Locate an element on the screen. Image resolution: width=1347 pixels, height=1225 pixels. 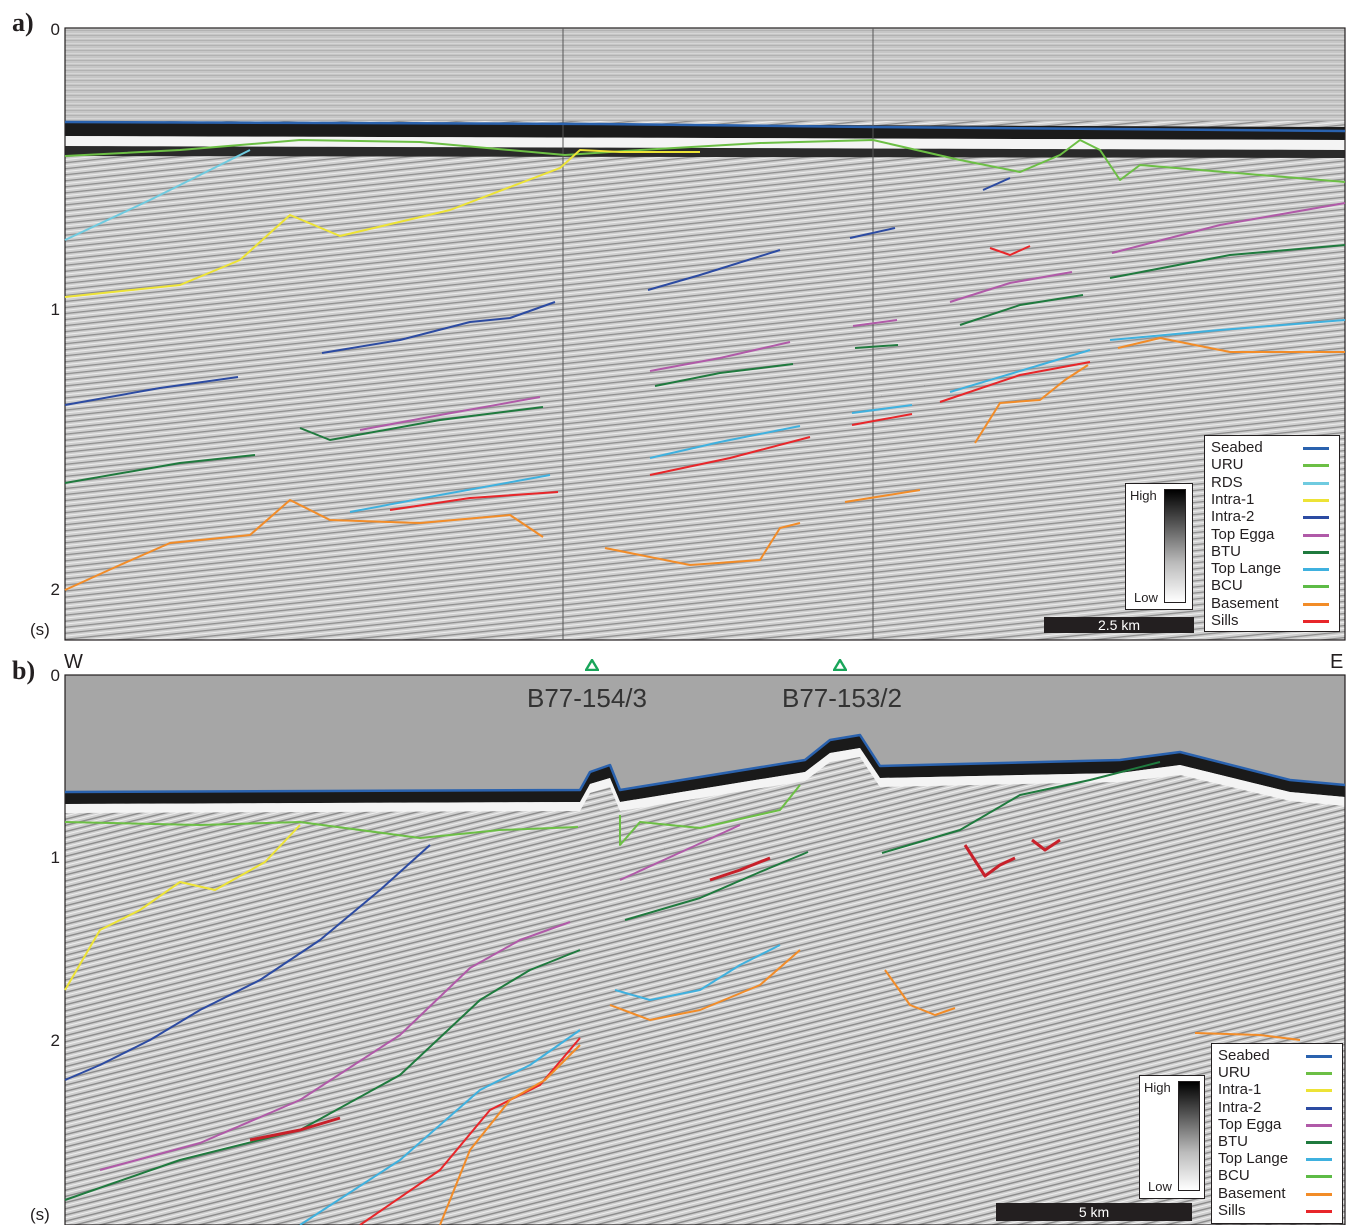
horizon-basement-b3 is located at coordinates (920, 992).